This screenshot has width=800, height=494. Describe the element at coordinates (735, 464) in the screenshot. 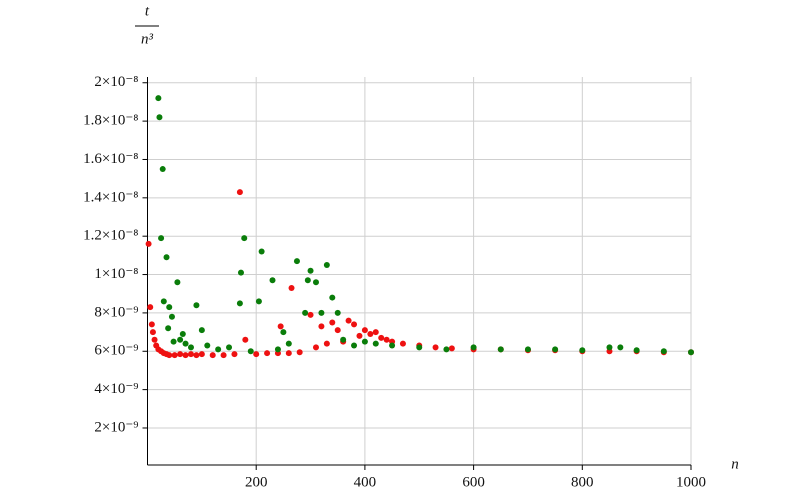

I see `x-label: n` at that location.